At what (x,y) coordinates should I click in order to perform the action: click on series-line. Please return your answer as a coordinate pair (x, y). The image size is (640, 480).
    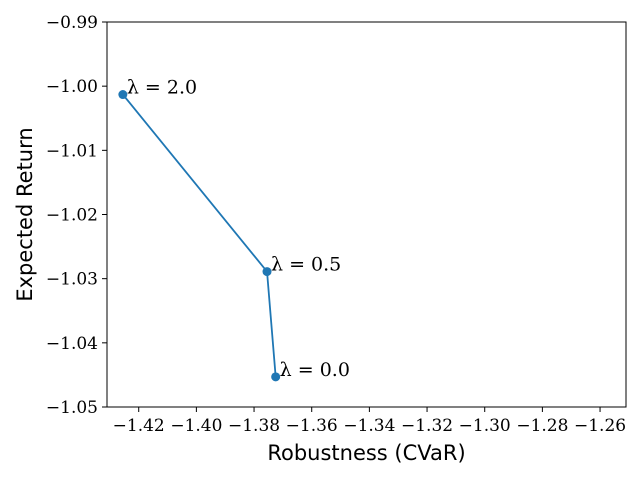
    Looking at the image, I should click on (199, 235).